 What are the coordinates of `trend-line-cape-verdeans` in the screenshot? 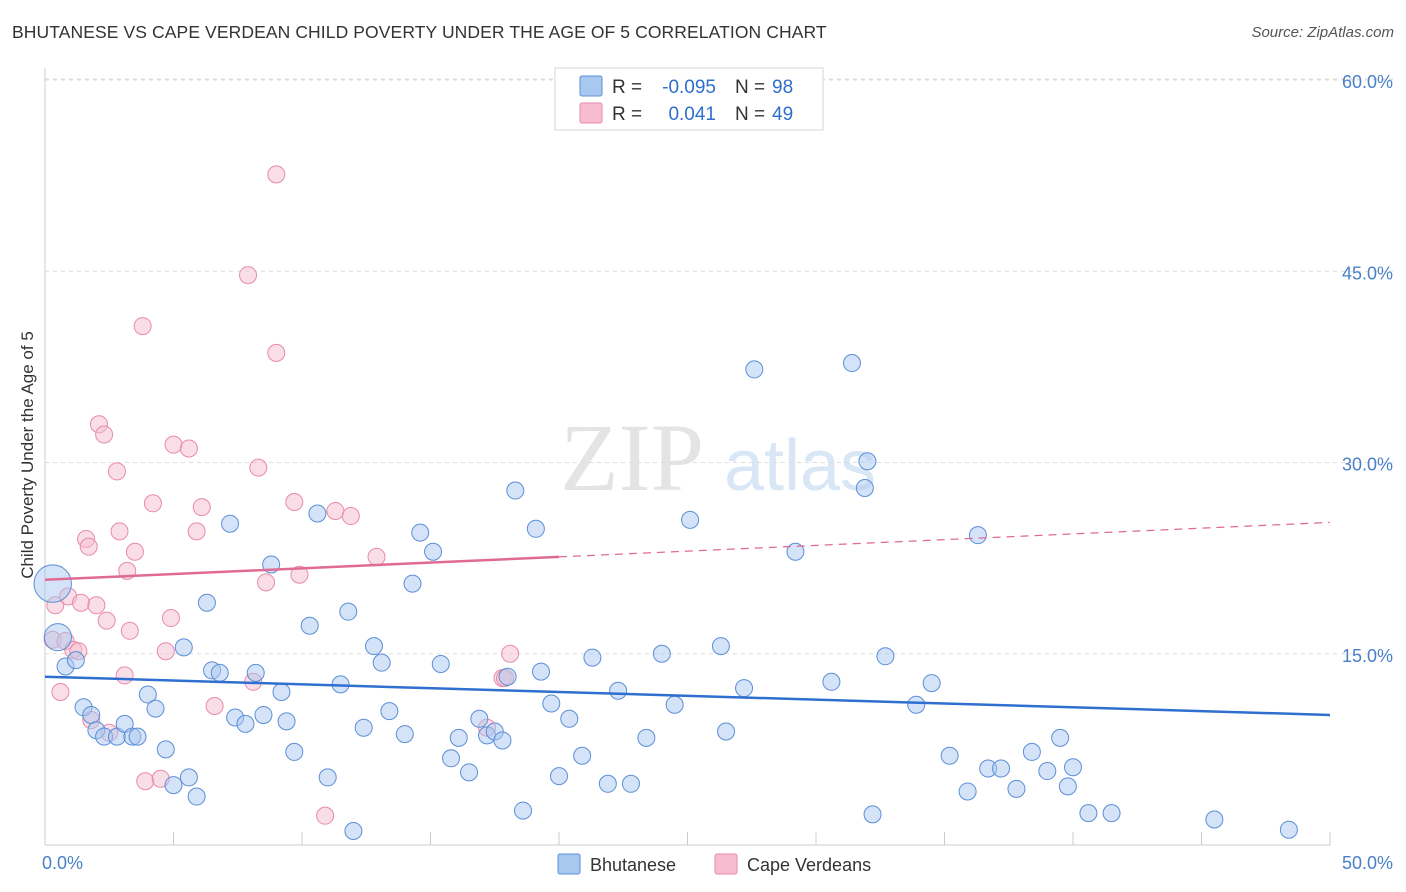 It's located at (302, 568).